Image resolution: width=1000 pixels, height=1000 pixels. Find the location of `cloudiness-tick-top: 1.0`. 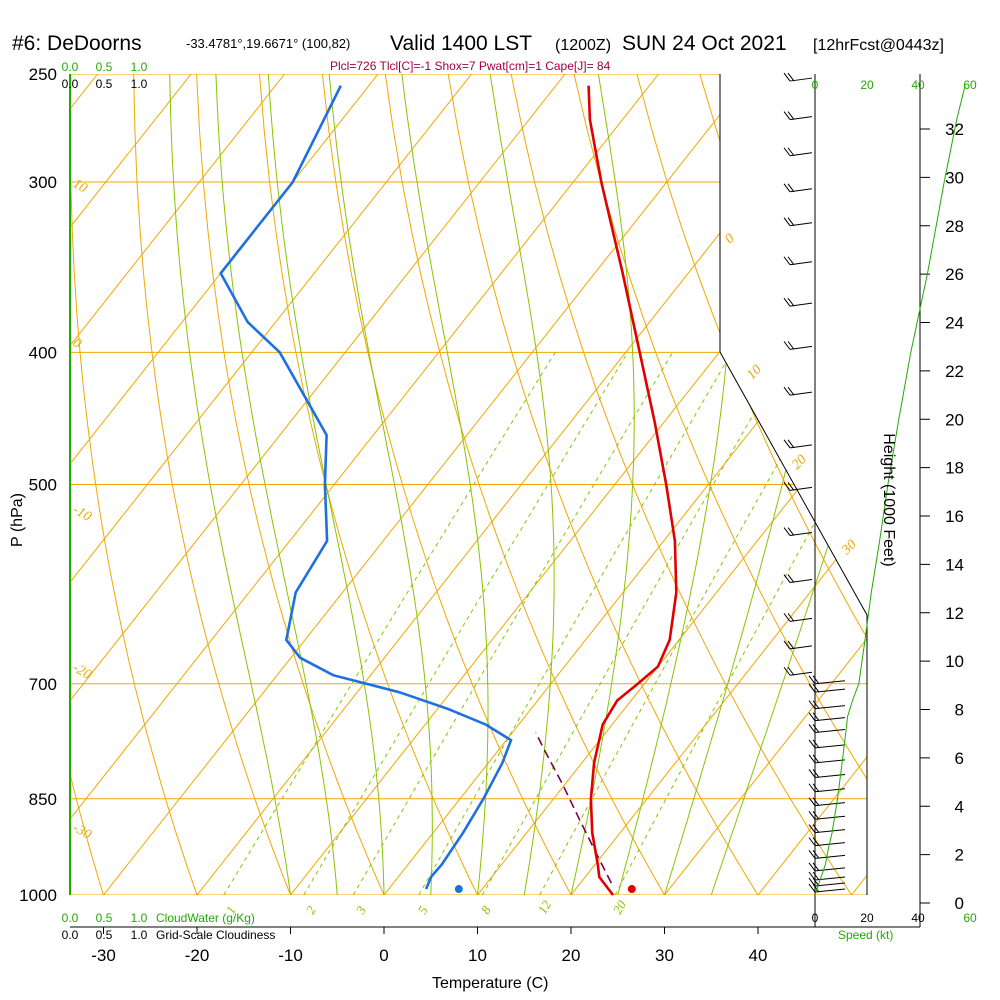

cloudiness-tick-top: 1.0 is located at coordinates (139, 84).